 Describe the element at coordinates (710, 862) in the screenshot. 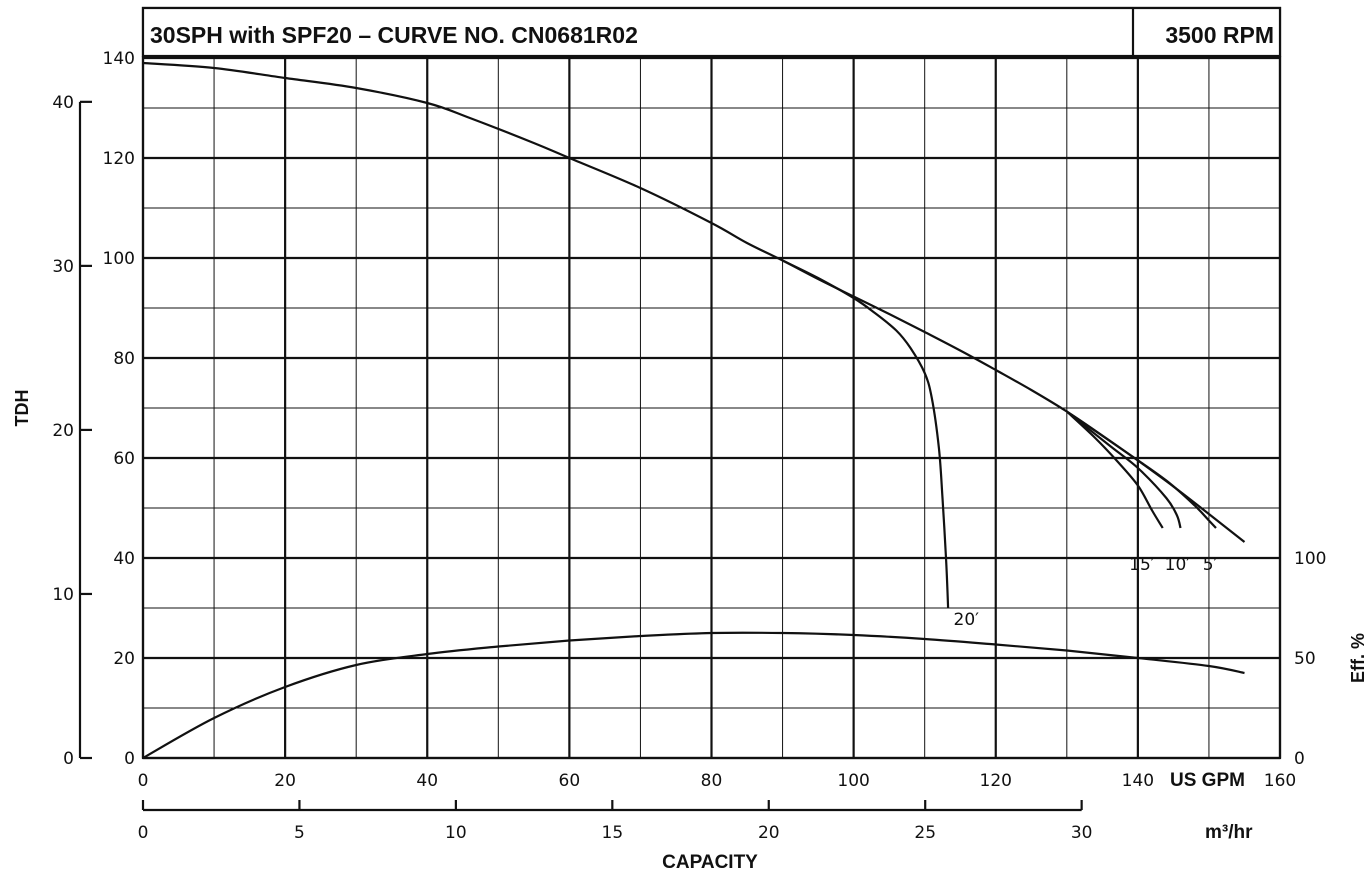

I see `x-axis-label-capacity: CAPACITY` at that location.